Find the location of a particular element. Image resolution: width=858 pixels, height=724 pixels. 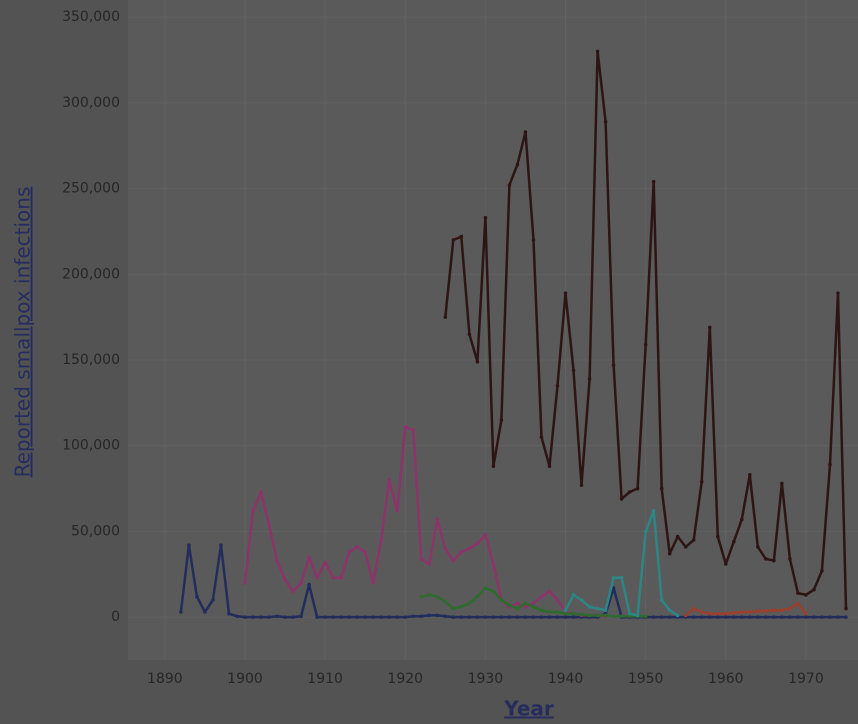

x-tick-label: 1920 is located at coordinates (405, 679).